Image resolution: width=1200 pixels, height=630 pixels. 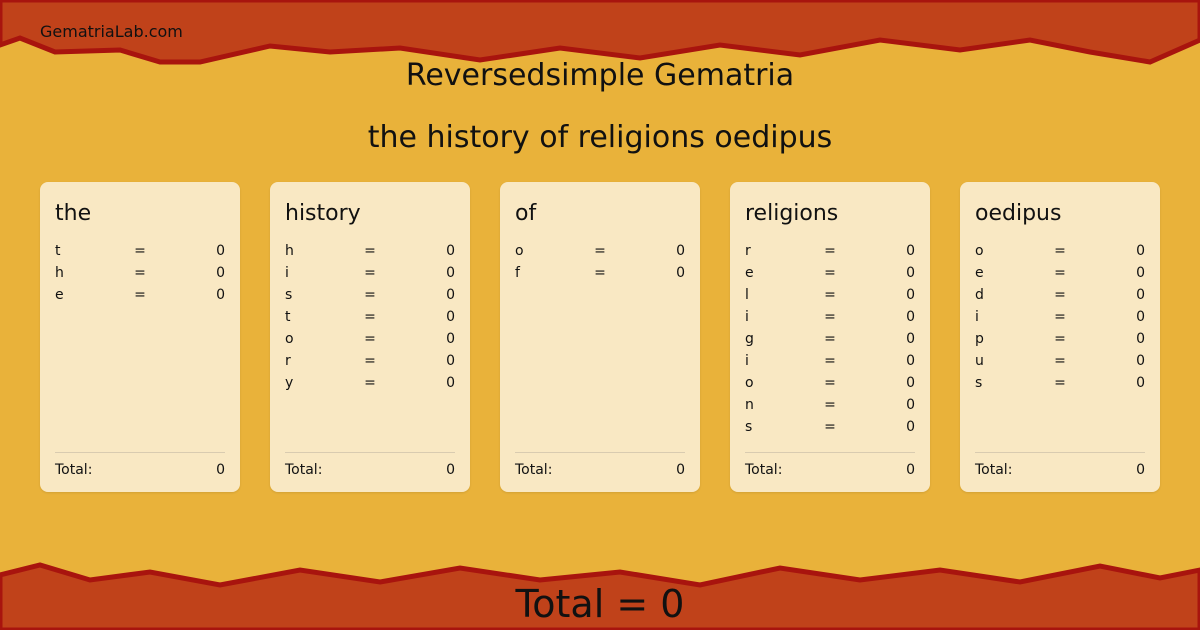 I want to click on letter: n, so click(x=749, y=405).